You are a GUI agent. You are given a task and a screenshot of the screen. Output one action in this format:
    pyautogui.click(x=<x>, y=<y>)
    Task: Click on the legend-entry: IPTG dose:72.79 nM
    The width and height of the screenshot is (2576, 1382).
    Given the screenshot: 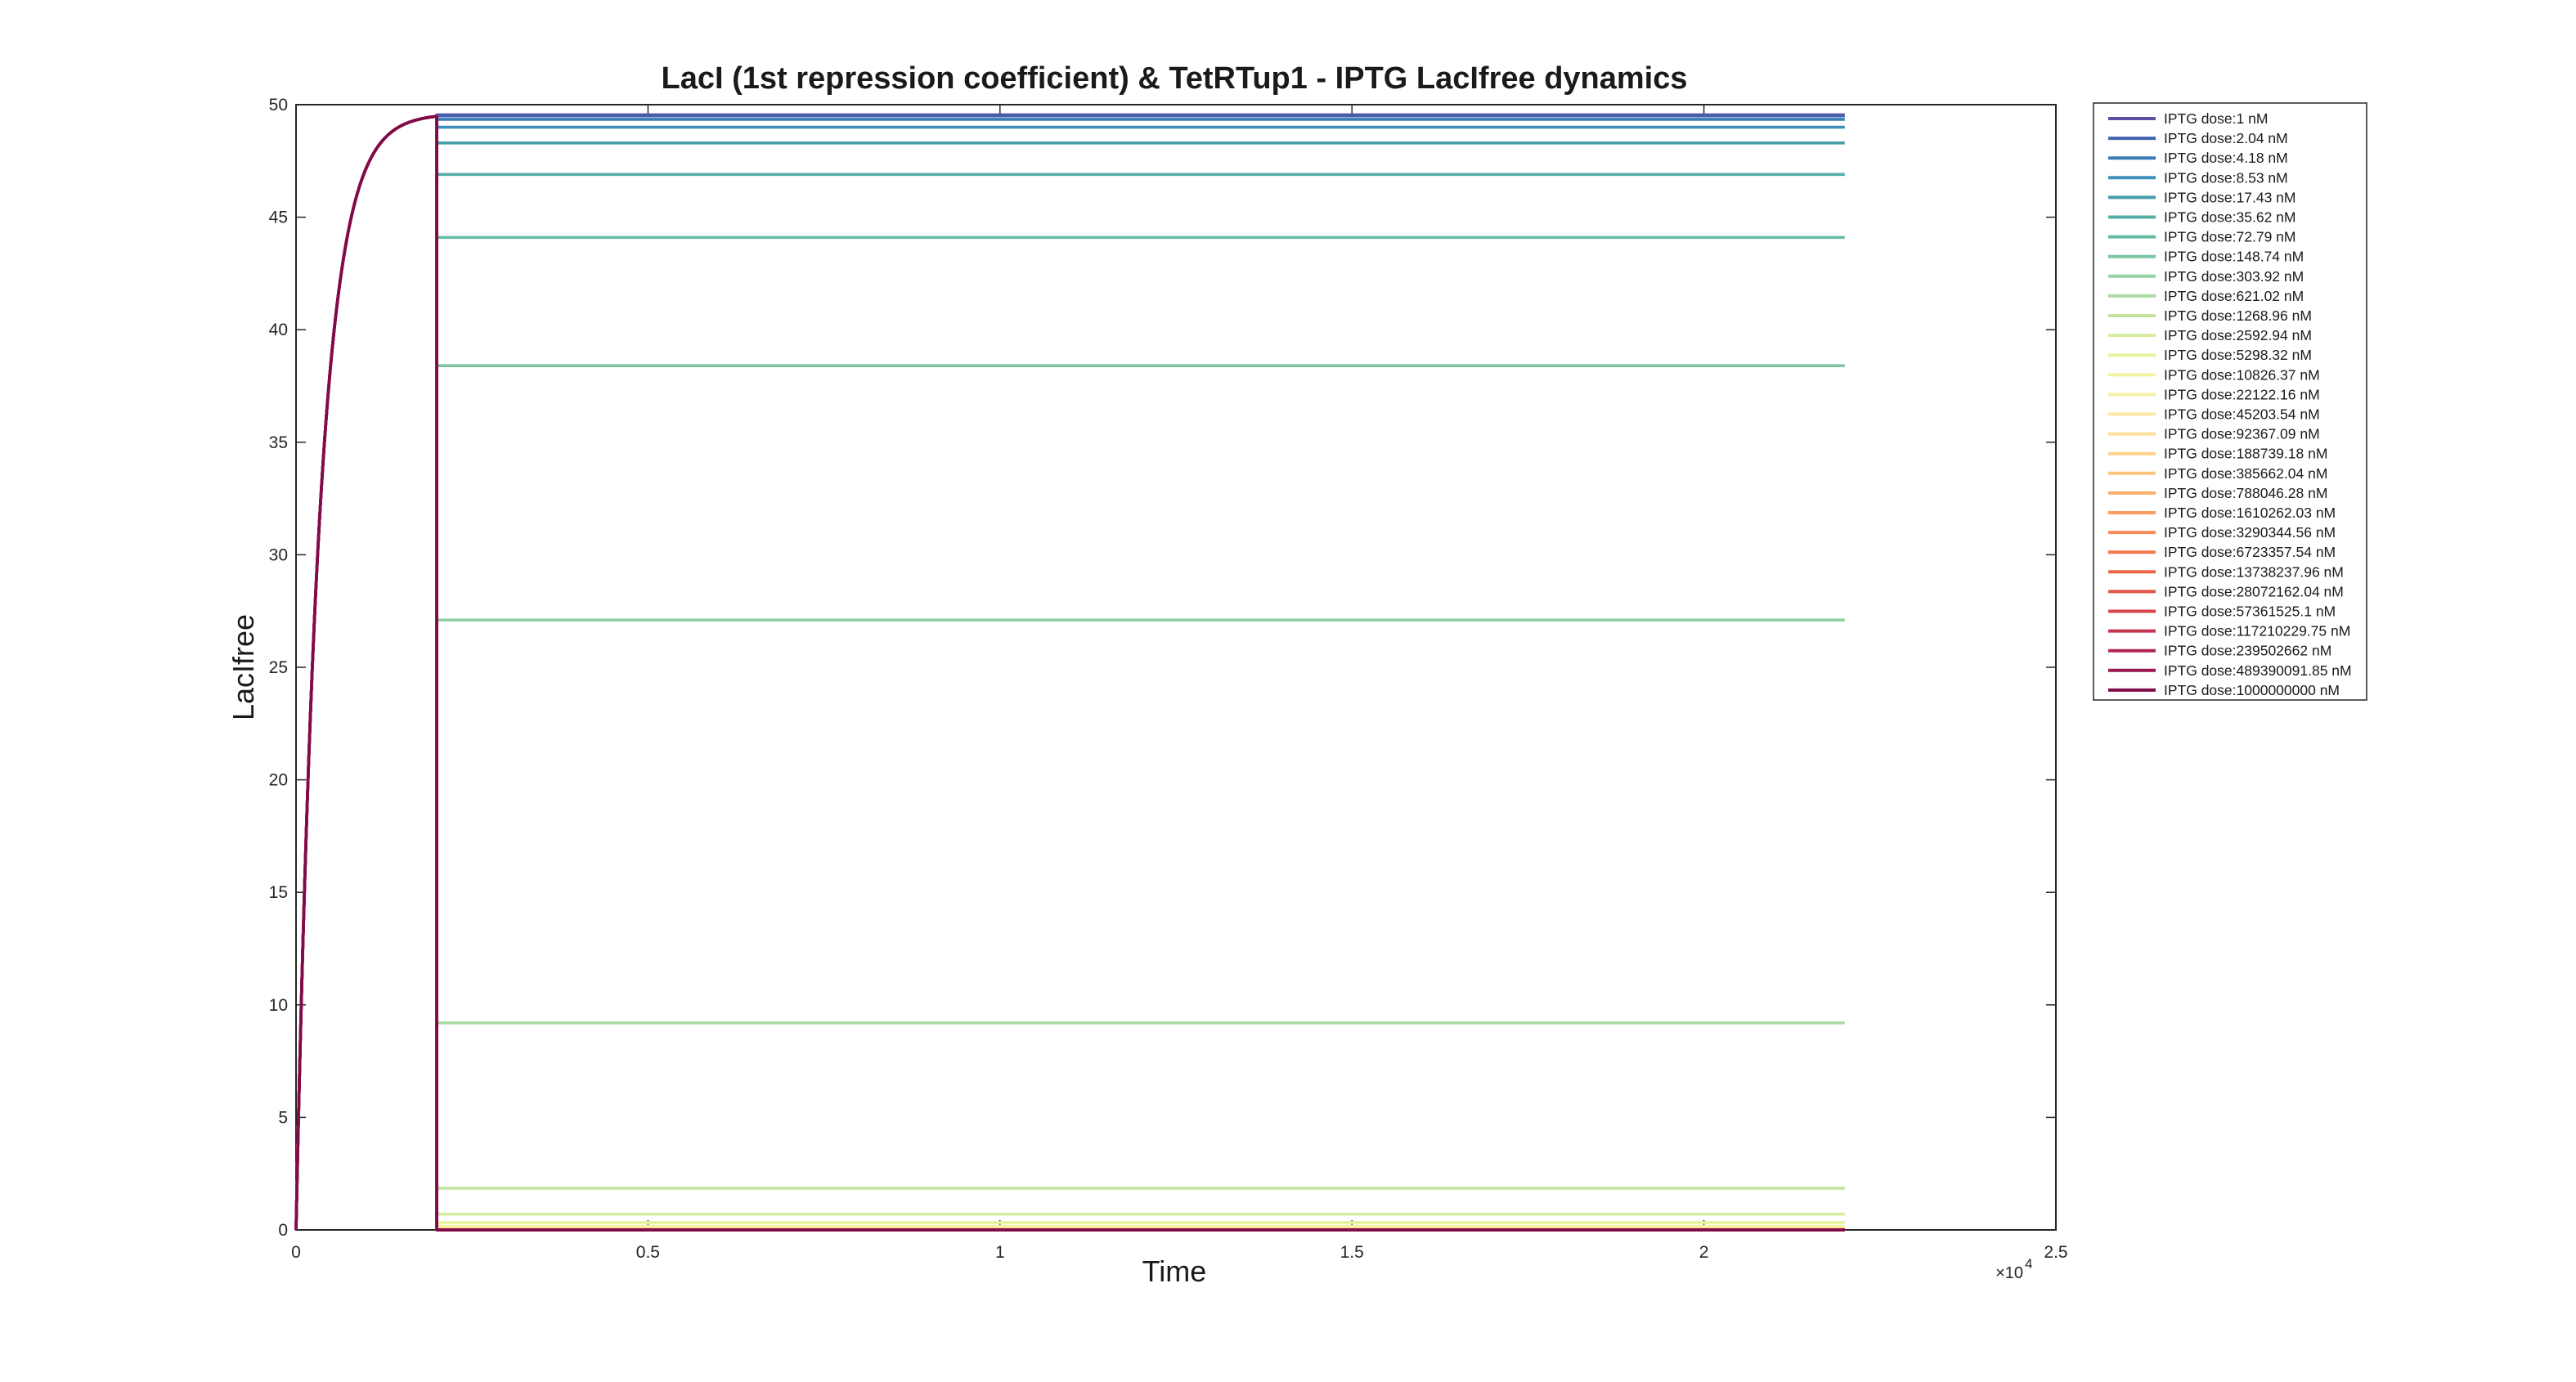 What is the action you would take?
    pyautogui.click(x=2202, y=237)
    